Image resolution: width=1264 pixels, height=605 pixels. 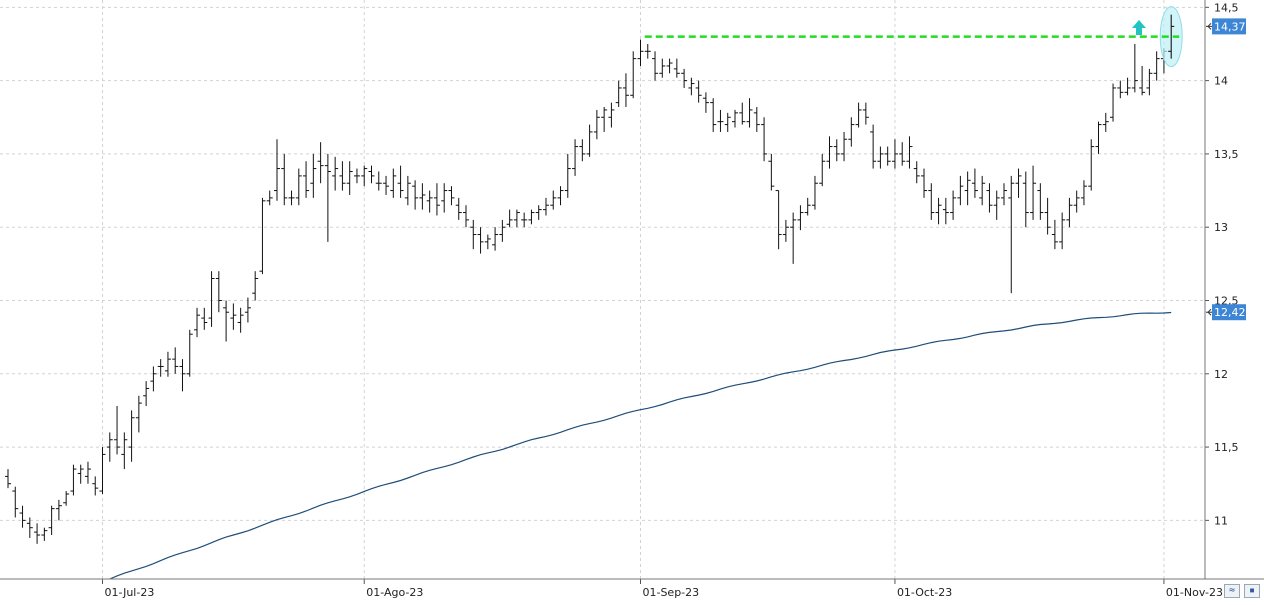 I want to click on zoom-fit-icon: ≈, so click(x=1232, y=591).